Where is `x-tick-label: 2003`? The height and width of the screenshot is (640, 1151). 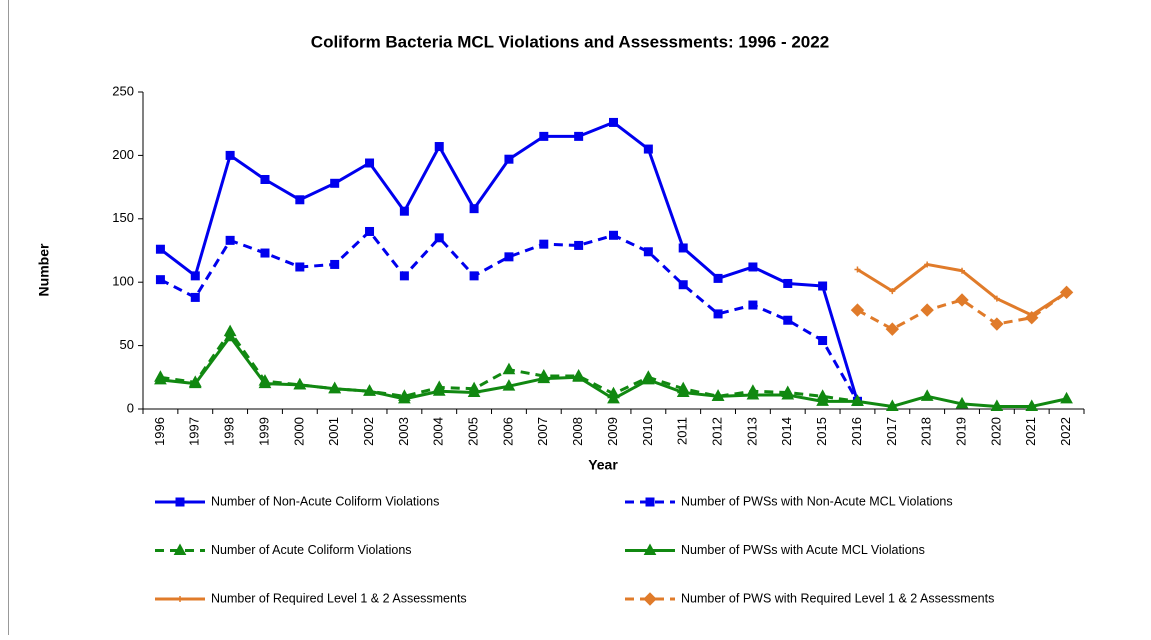
x-tick-label: 2003 is located at coordinates (403, 431).